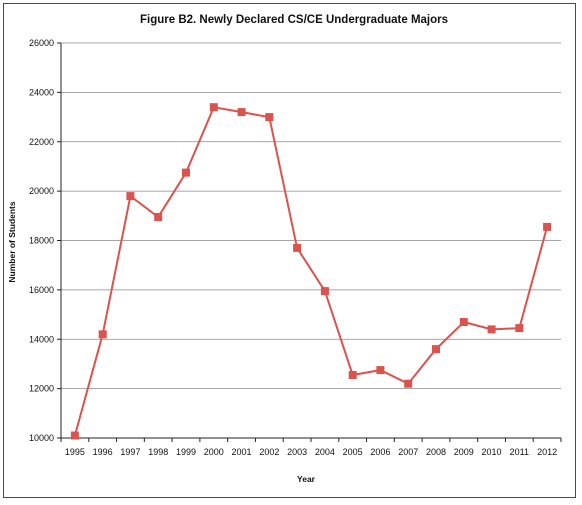  Describe the element at coordinates (41, 389) in the screenshot. I see `y-tick-label: 12000` at that location.